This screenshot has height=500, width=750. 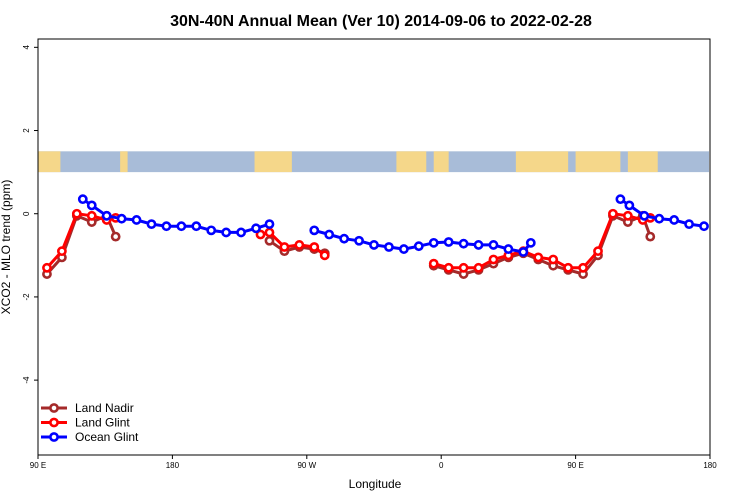 What do you see at coordinates (26, 380) in the screenshot?
I see `y-tick-label: -4` at bounding box center [26, 380].